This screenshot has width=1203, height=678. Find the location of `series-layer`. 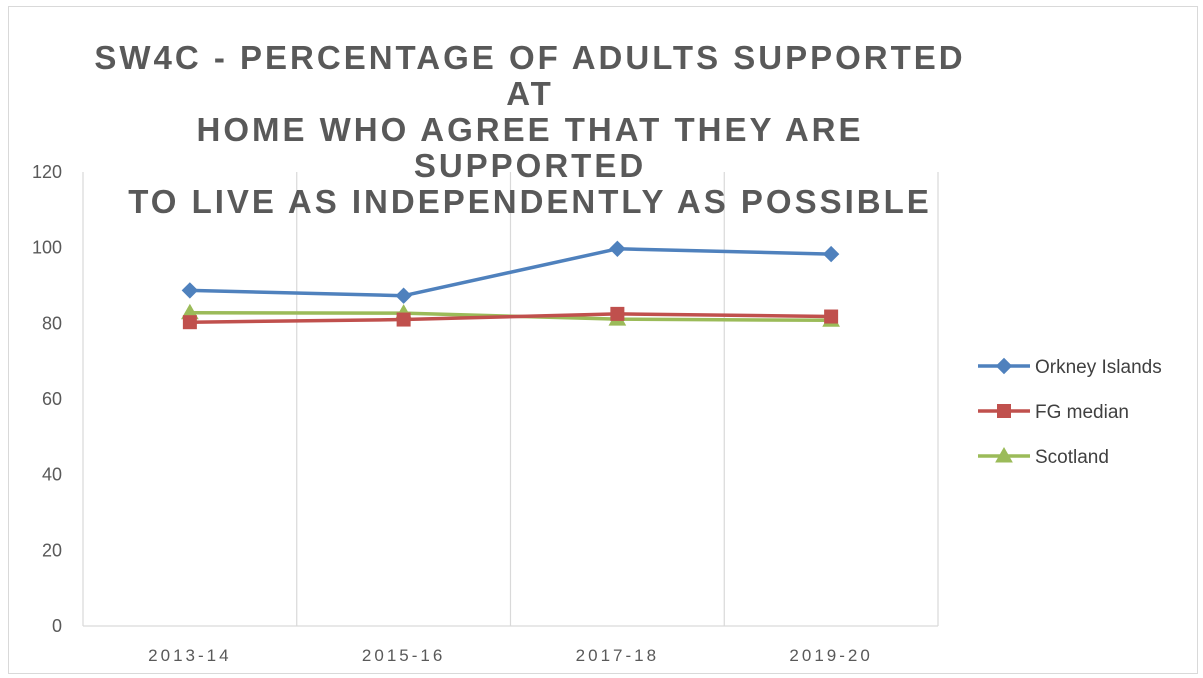

series-layer is located at coordinates (510, 285).